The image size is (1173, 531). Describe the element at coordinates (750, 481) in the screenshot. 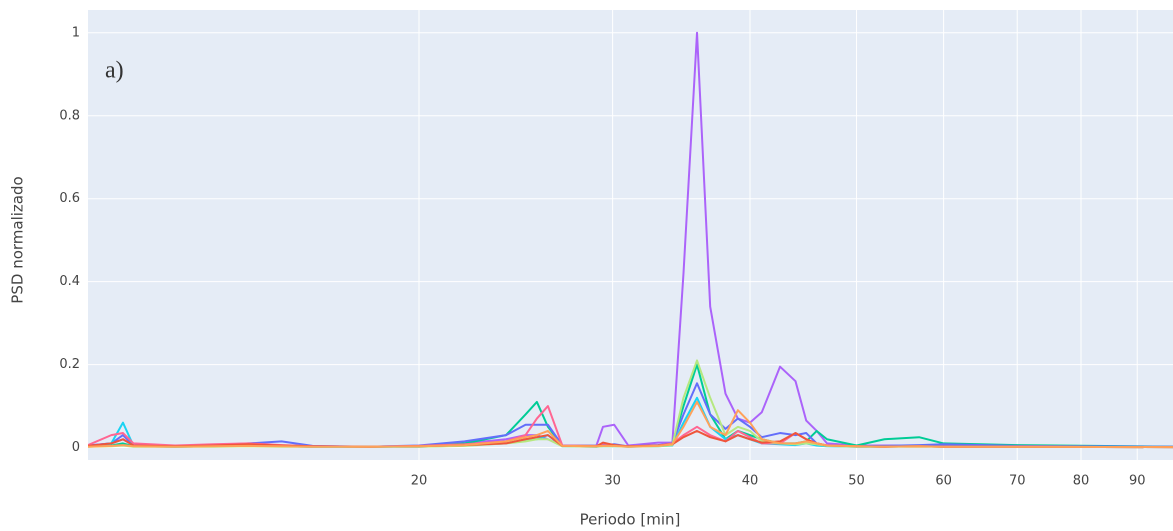

I see `x-tick-label: 40` at that location.